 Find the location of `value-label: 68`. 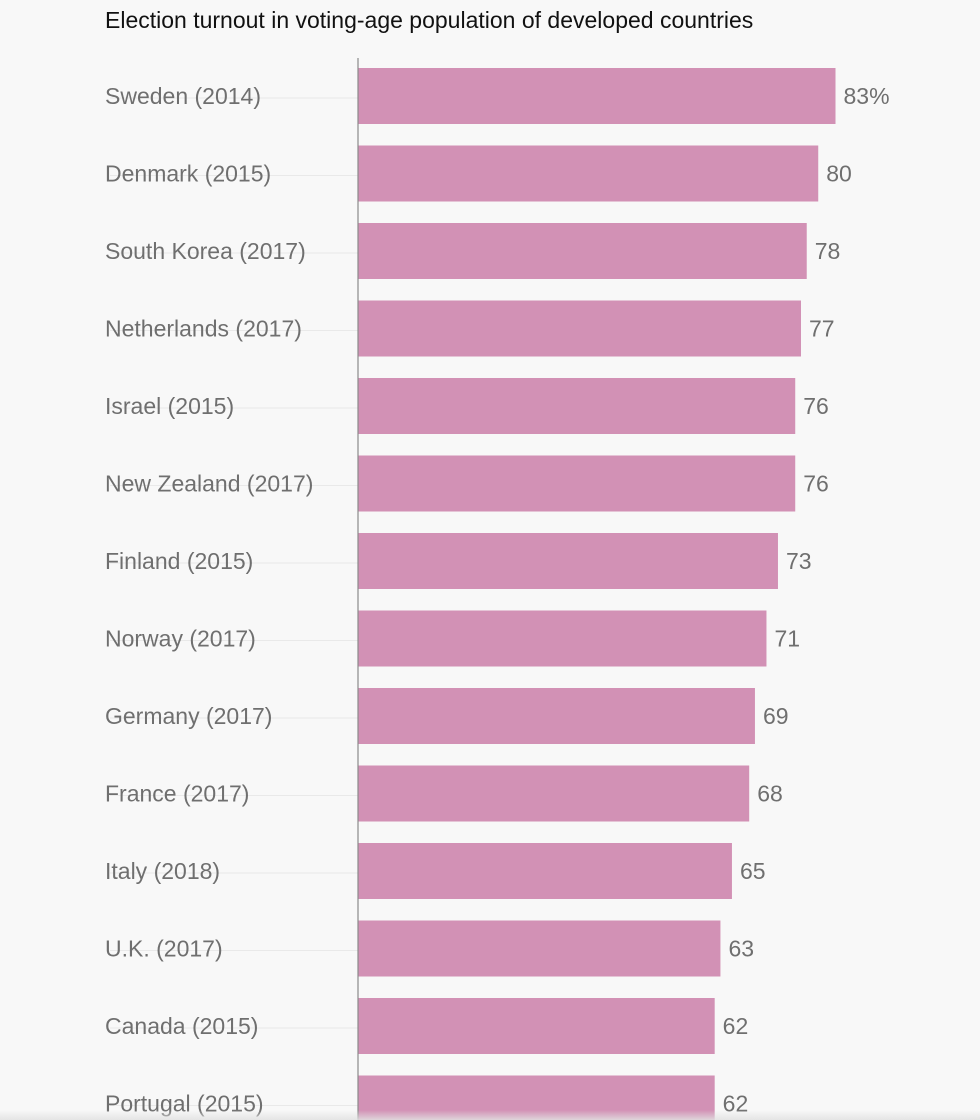

value-label: 68 is located at coordinates (770, 794).